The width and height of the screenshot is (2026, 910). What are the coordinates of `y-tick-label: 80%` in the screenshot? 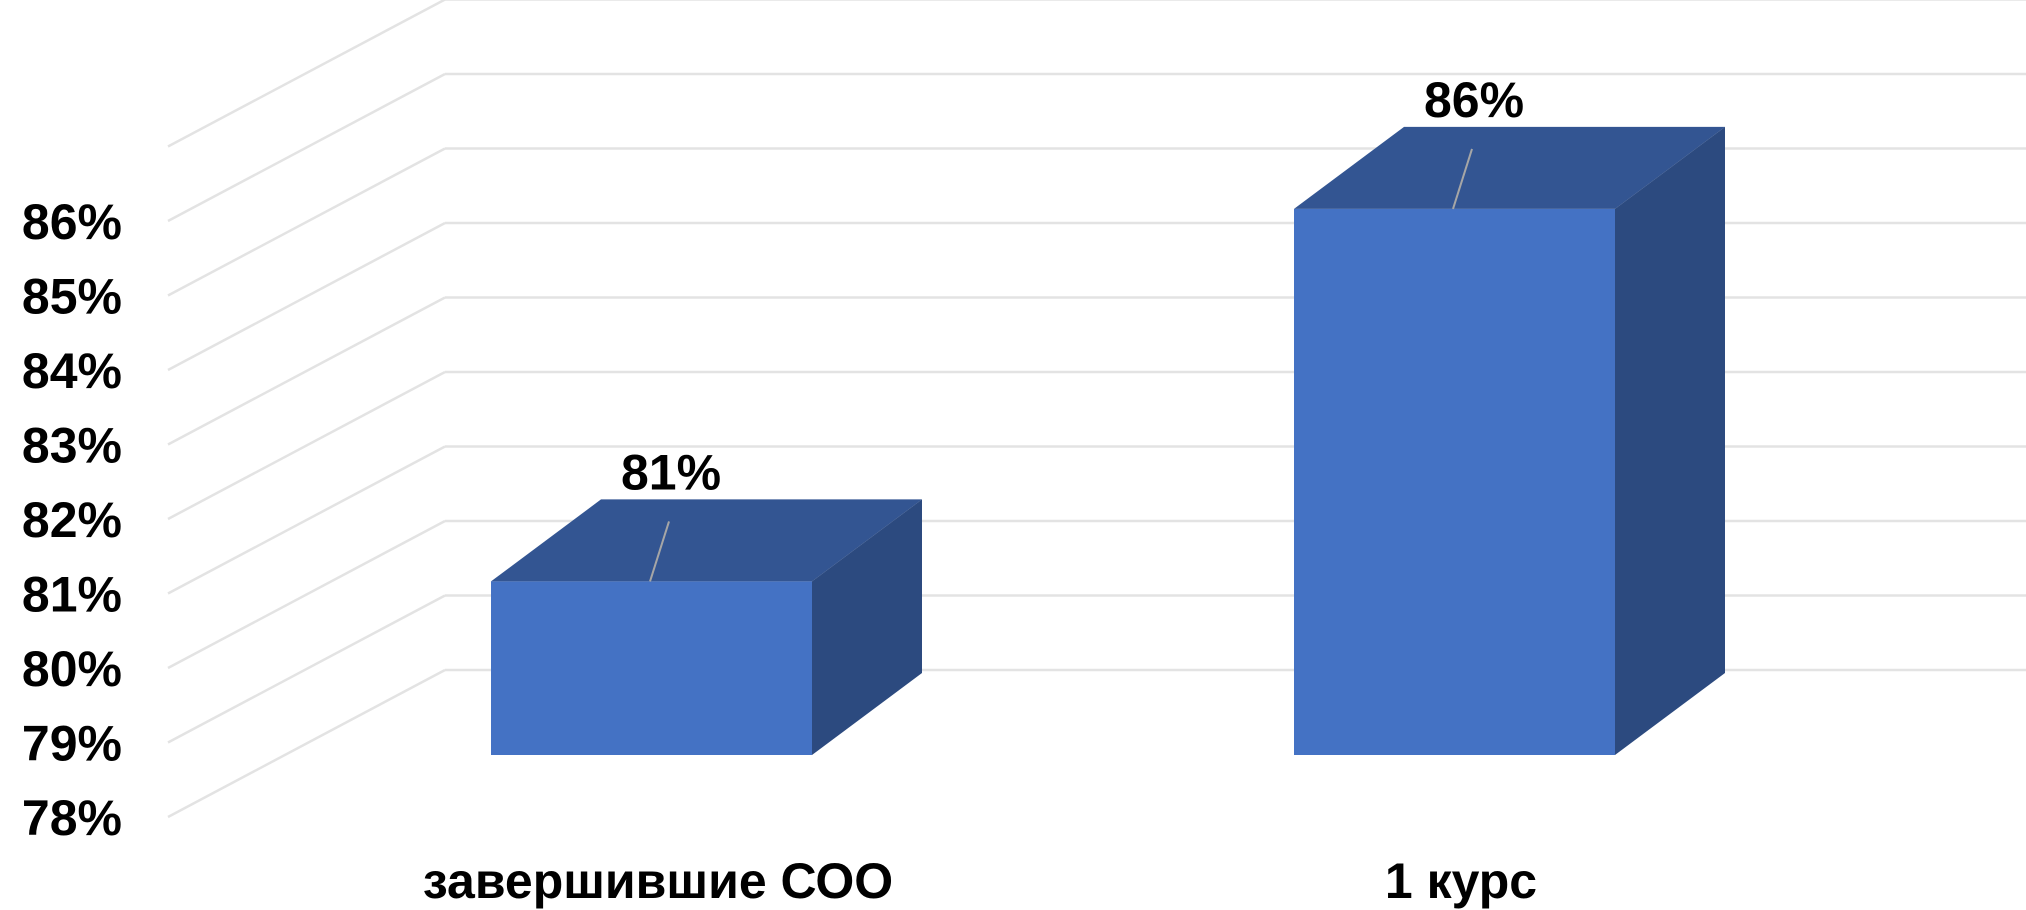 It's located at (72, 669).